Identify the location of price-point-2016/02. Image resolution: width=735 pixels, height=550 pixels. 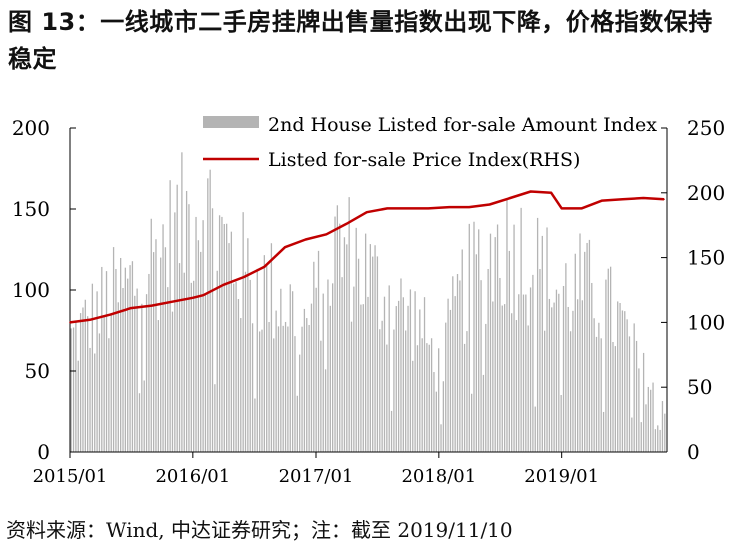
(203, 295).